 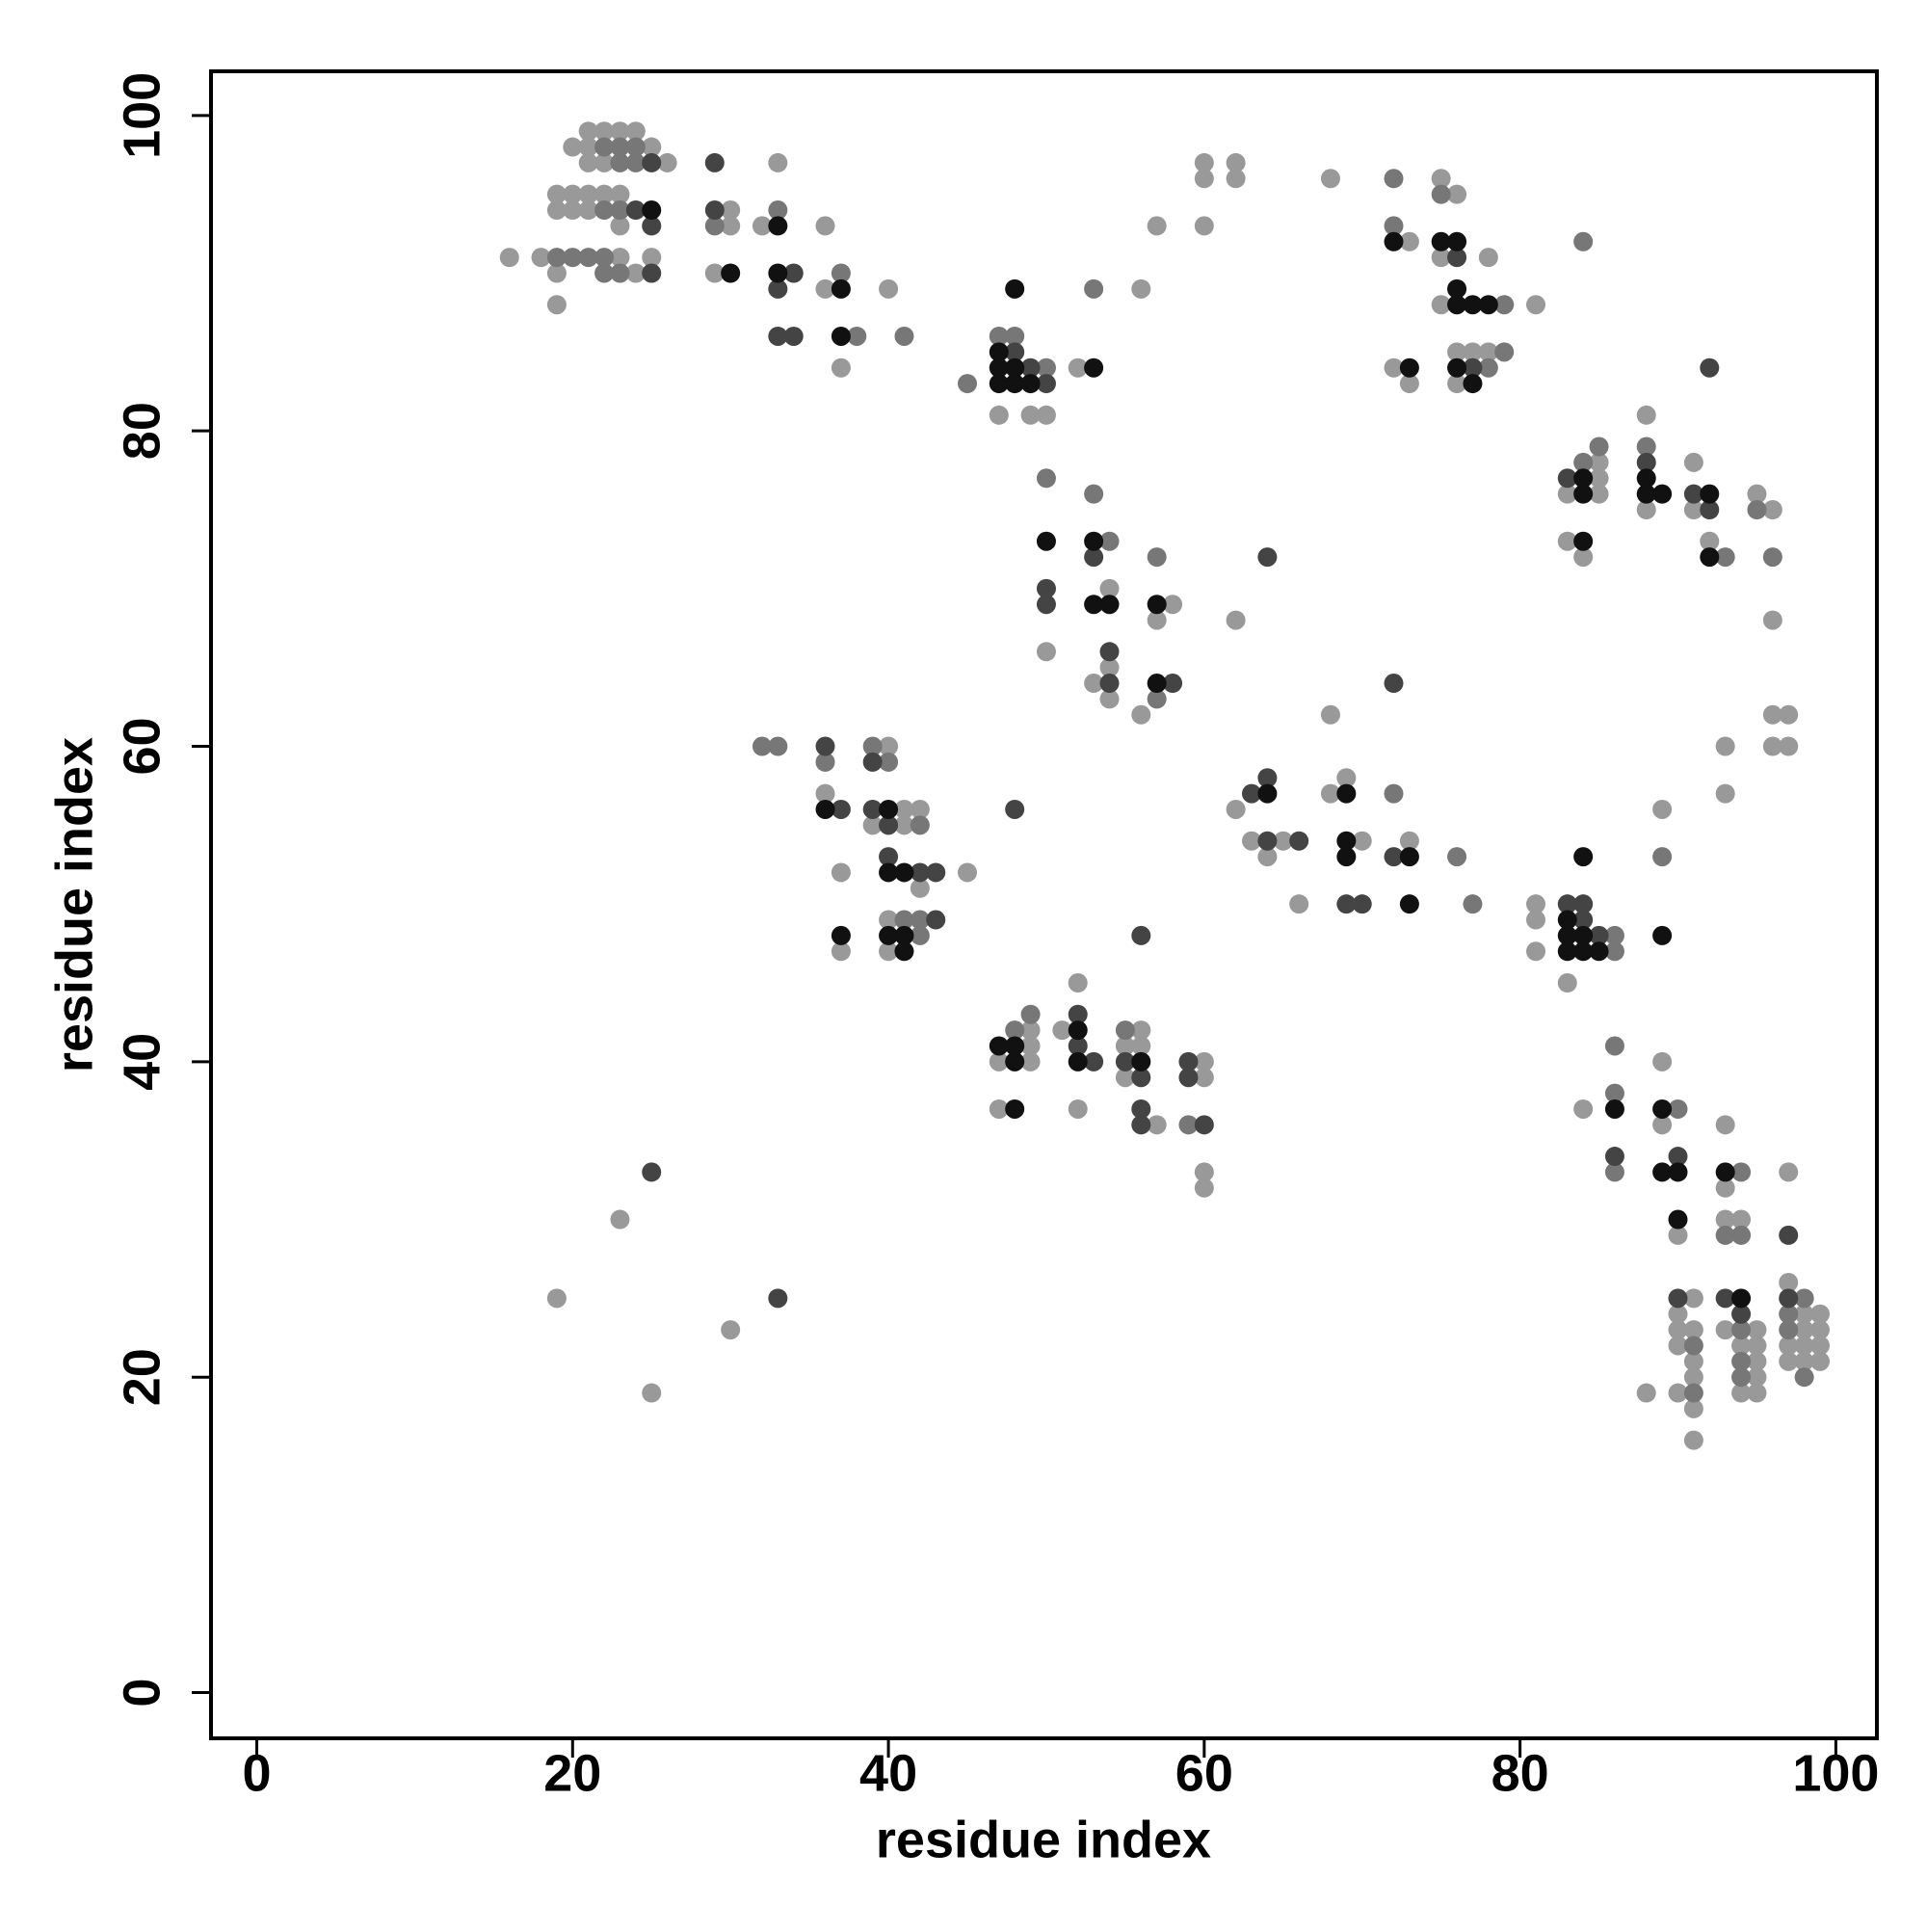 I want to click on y-axis-label: residue index, so click(x=74, y=904).